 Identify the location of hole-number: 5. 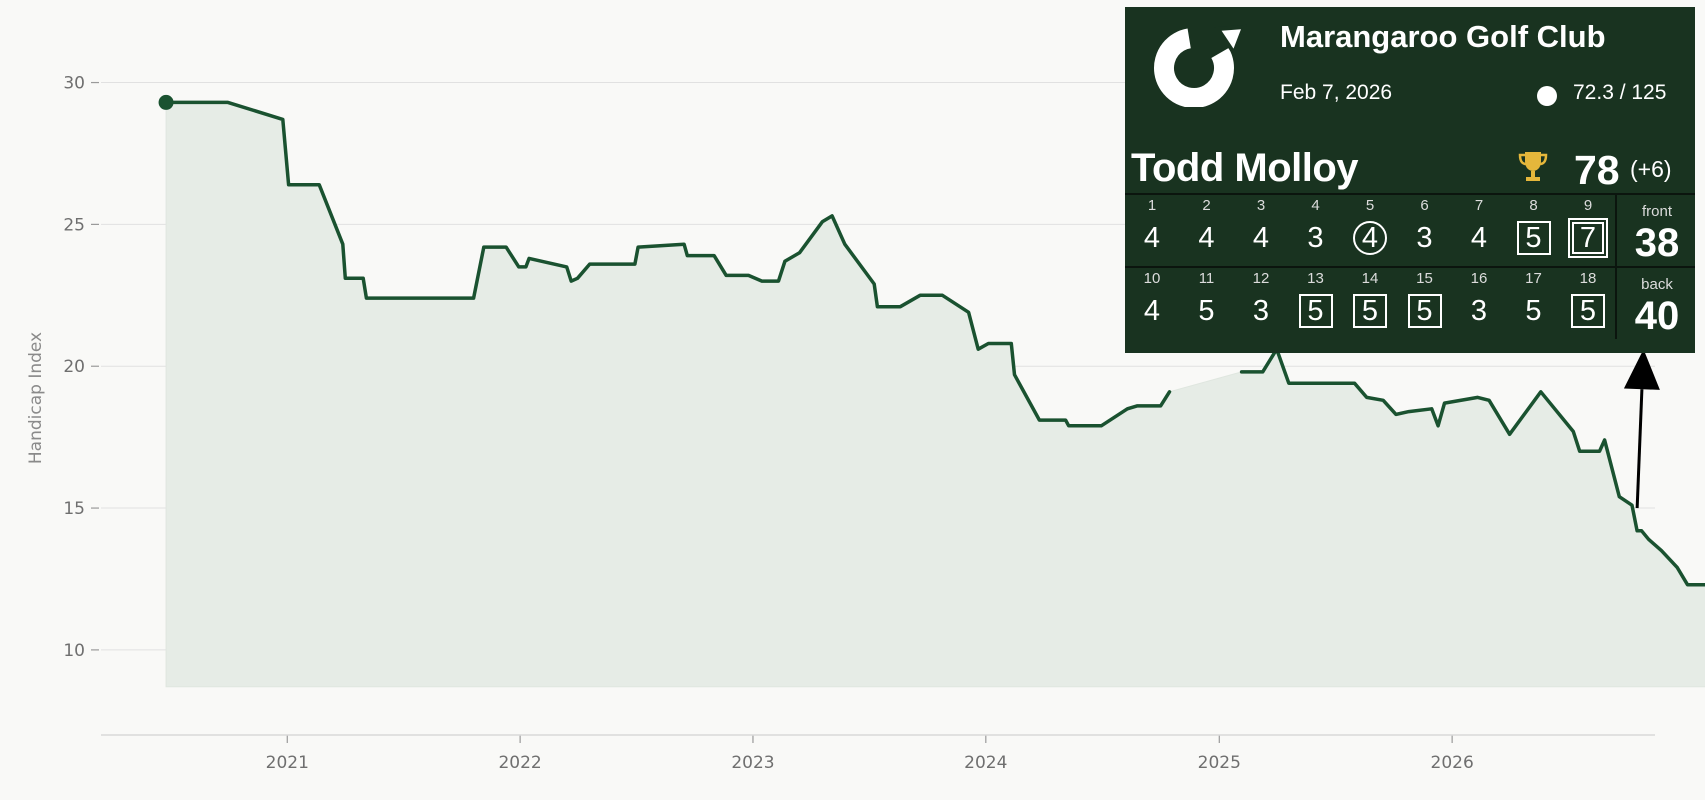
(1370, 205).